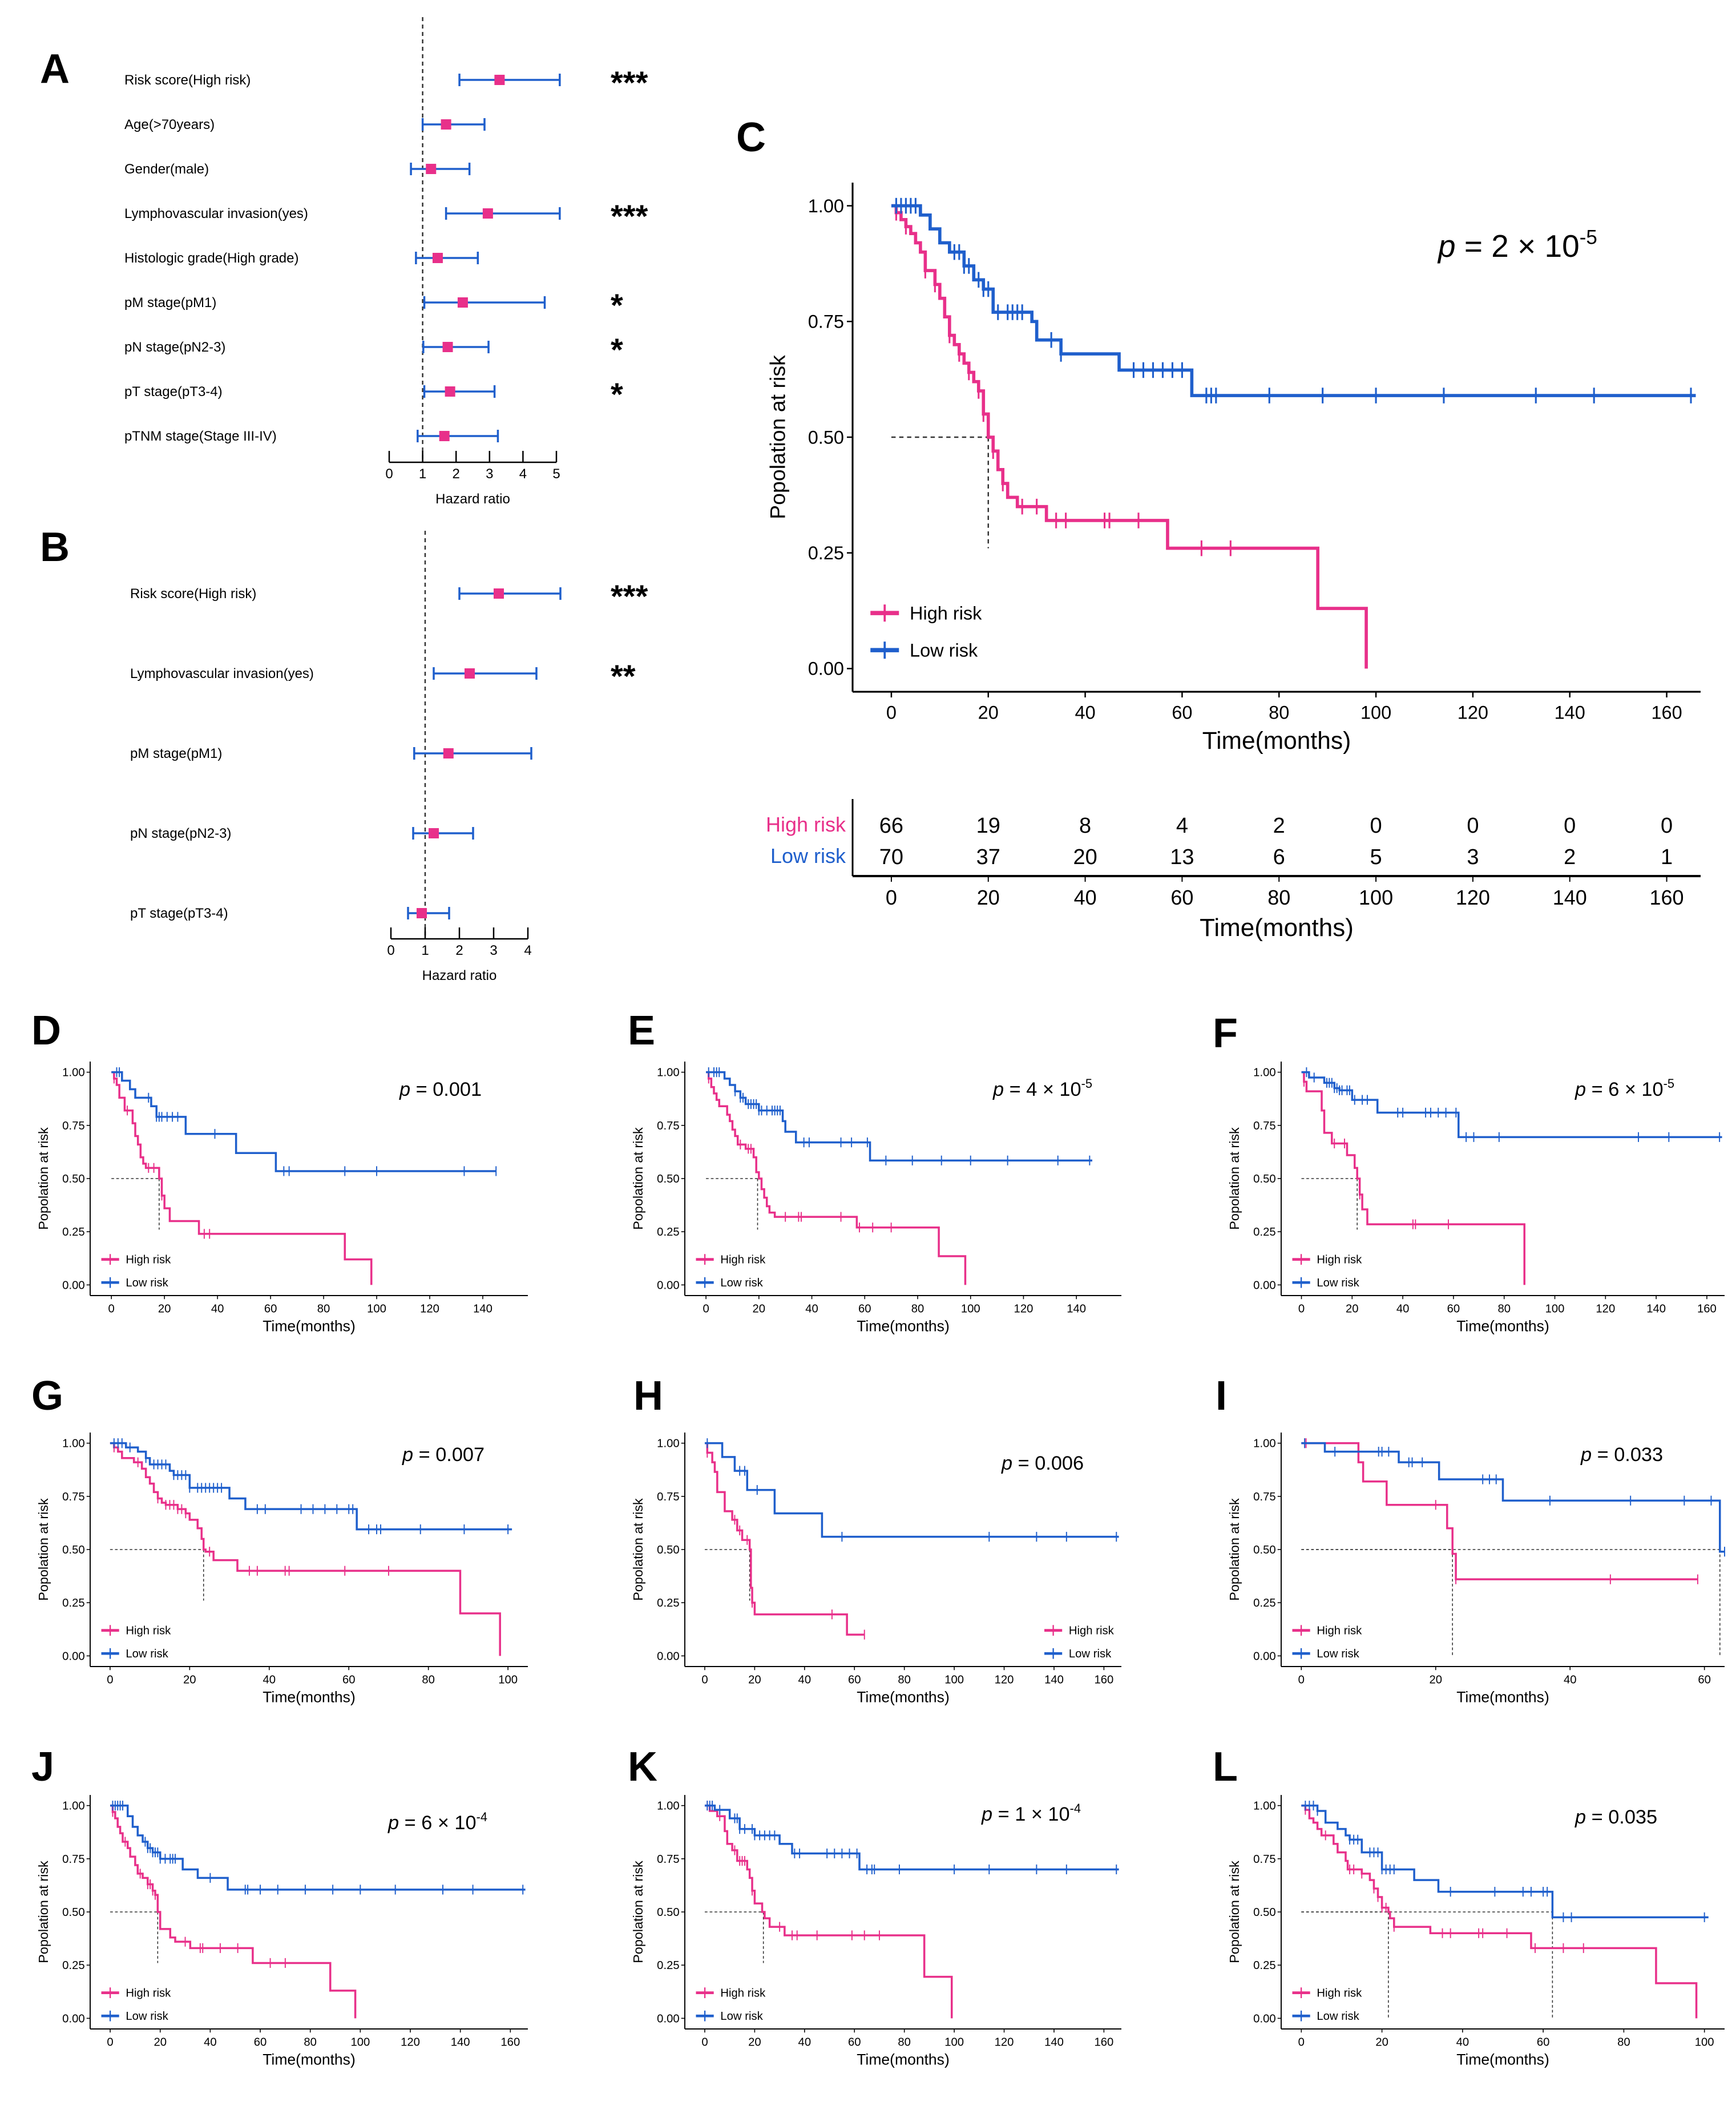 The height and width of the screenshot is (2102, 1736). What do you see at coordinates (170, 302) in the screenshot?
I see `row-label: pM stage(pM1)` at bounding box center [170, 302].